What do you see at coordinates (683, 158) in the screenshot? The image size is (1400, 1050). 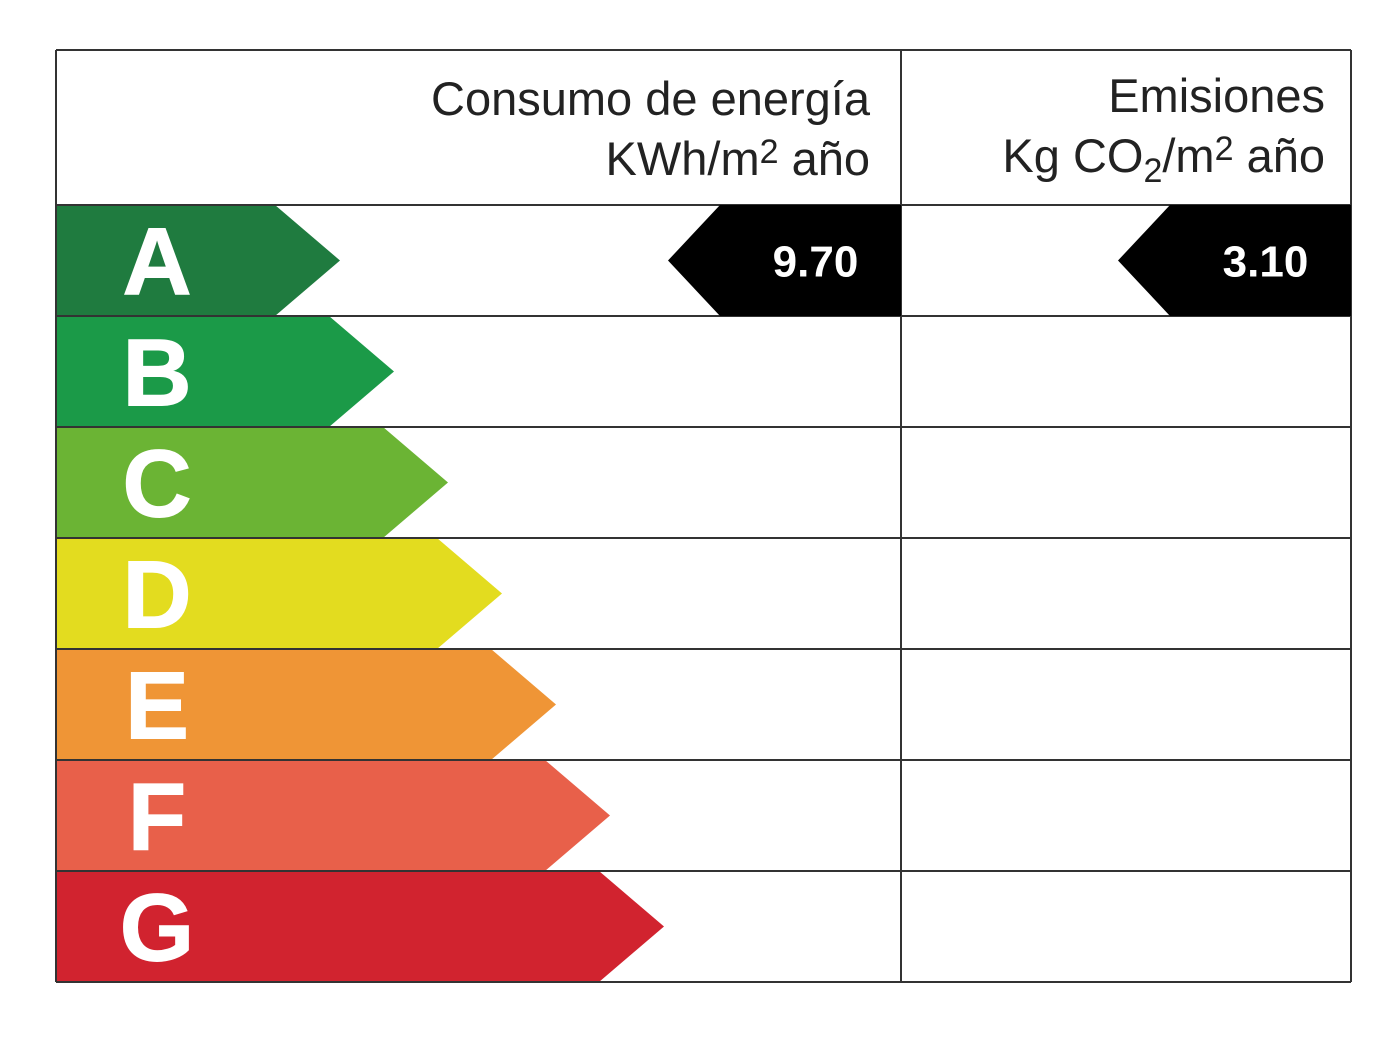 I see `unit-part: KWh/m` at bounding box center [683, 158].